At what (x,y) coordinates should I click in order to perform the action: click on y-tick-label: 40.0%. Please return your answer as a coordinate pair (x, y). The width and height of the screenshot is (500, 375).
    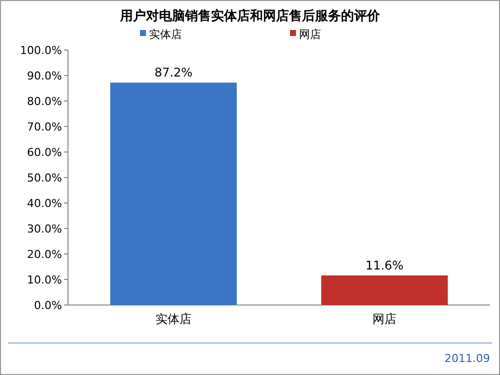
    Looking at the image, I should click on (44, 203).